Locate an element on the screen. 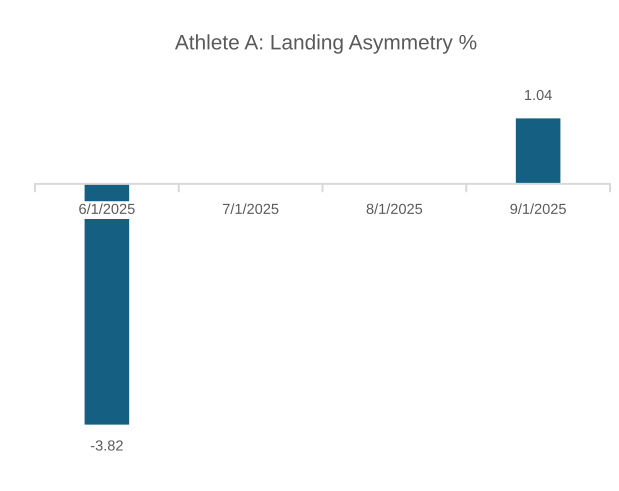 This screenshot has width=619, height=491. x-tick-label: 6/1/2025 is located at coordinates (107, 208).